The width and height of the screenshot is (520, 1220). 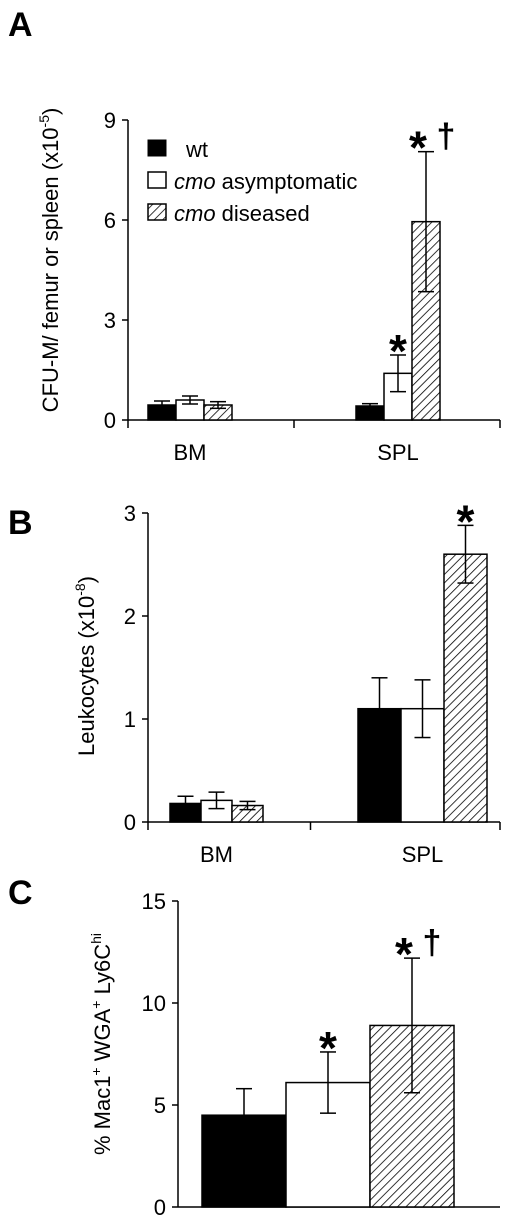 I want to click on legend-swatch-asymptomatic, so click(x=157, y=180).